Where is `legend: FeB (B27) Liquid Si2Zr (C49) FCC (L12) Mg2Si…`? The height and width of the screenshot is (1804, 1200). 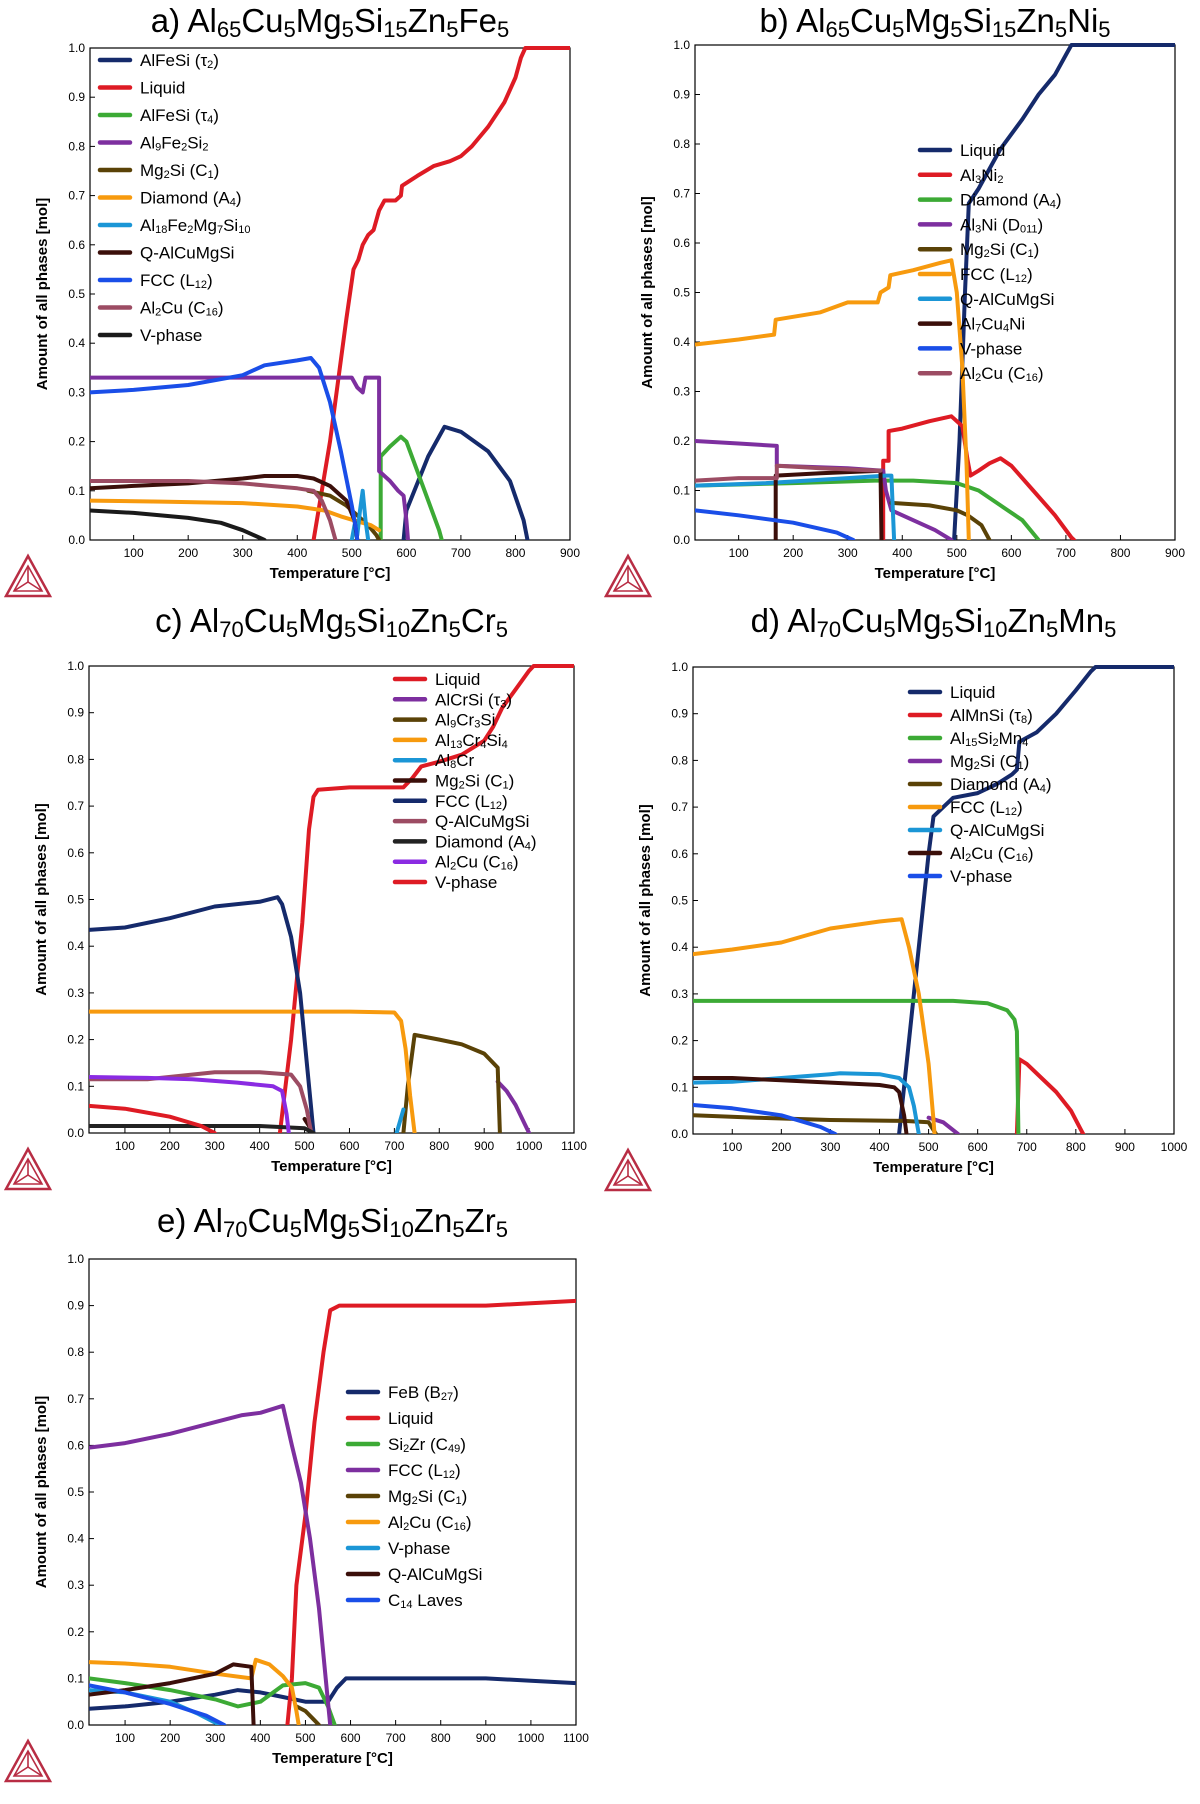
legend: FeB (B27) Liquid Si2Zr (C49) FCC (L12) Mg2Si… is located at coordinates (413, 1497).